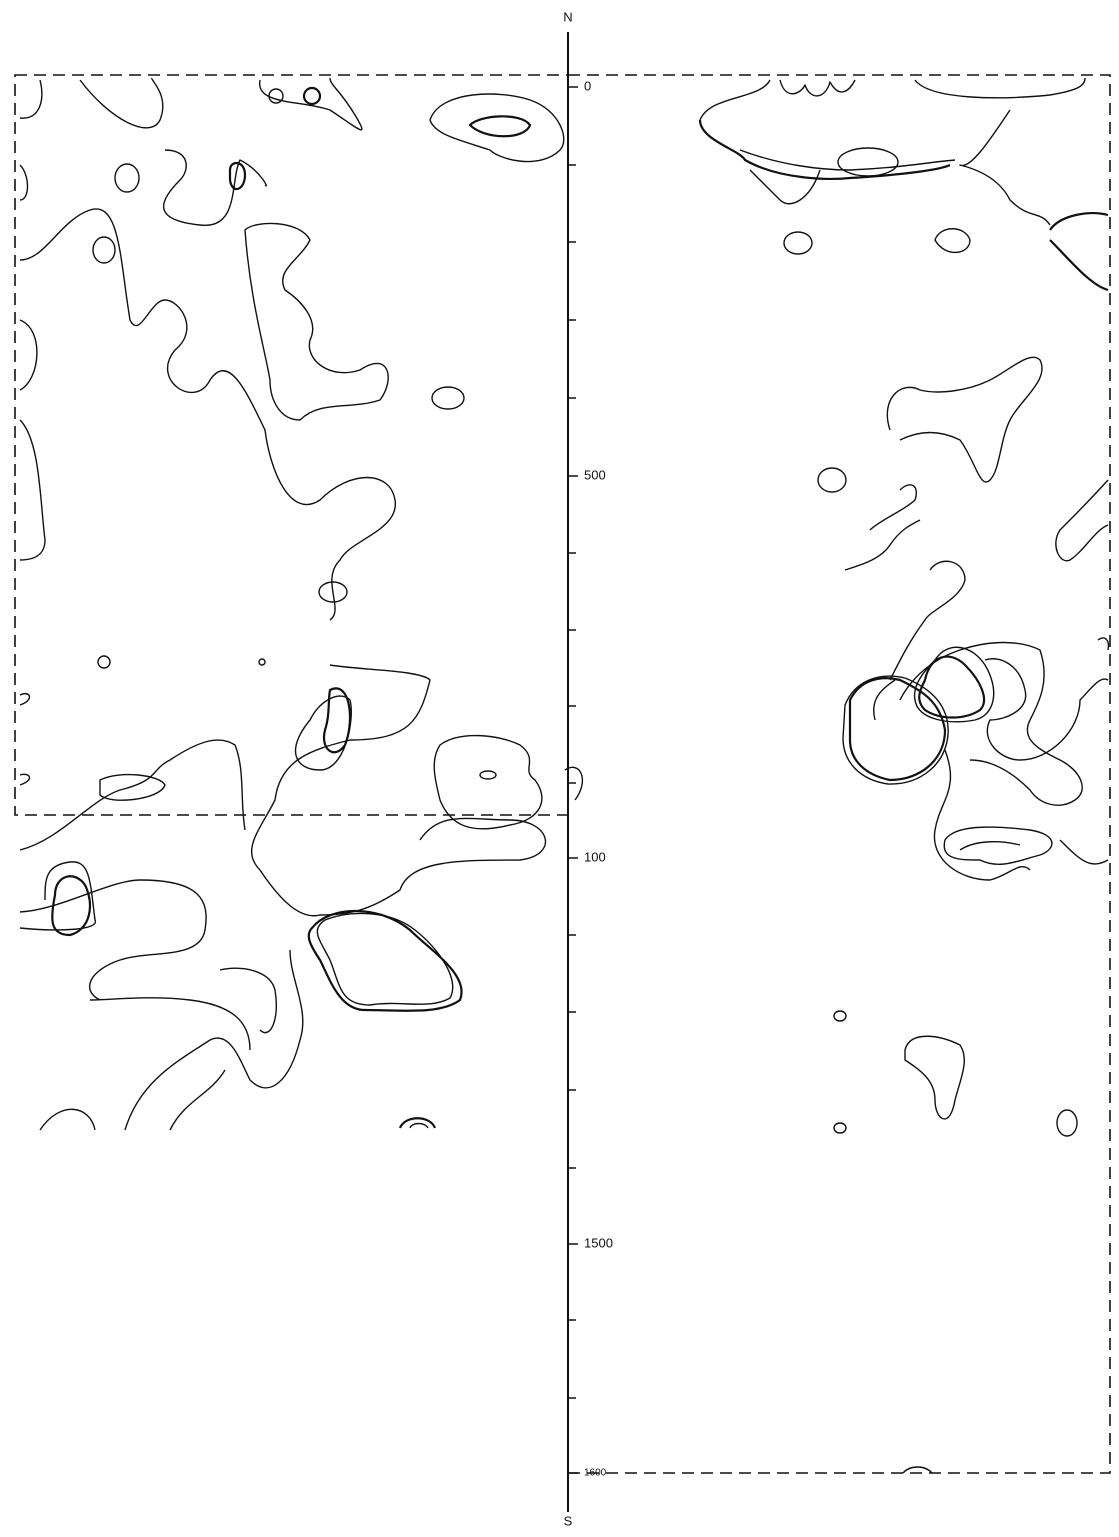 This screenshot has width=1119, height=1537. I want to click on scale-label: 1600, so click(595, 1473).